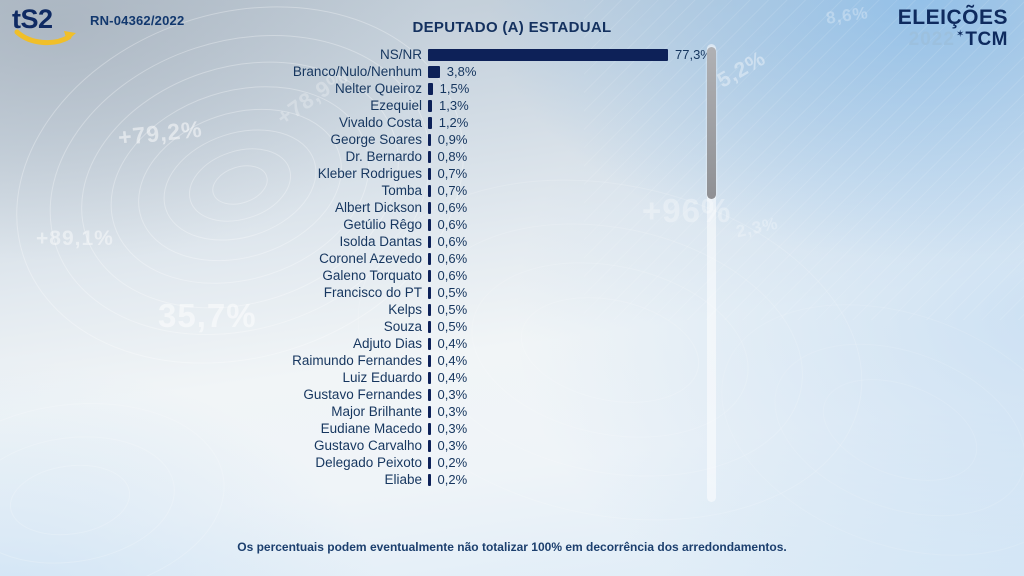 This screenshot has height=576, width=1024. Describe the element at coordinates (396, 105) in the screenshot. I see `candidate-label: Ezequiel` at that location.